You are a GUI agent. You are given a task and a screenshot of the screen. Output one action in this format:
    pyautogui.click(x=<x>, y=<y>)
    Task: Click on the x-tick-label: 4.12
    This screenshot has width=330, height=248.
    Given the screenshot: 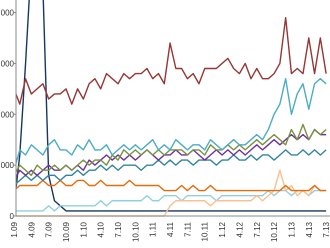 What is the action you would take?
    pyautogui.click(x=239, y=229)
    